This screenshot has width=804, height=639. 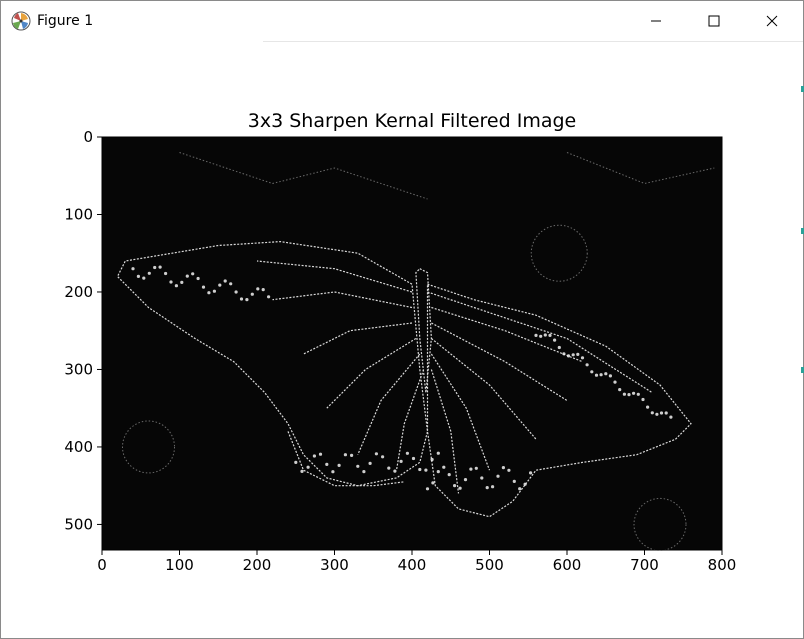 What do you see at coordinates (78, 292) in the screenshot?
I see `y-tick-label: 200` at bounding box center [78, 292].